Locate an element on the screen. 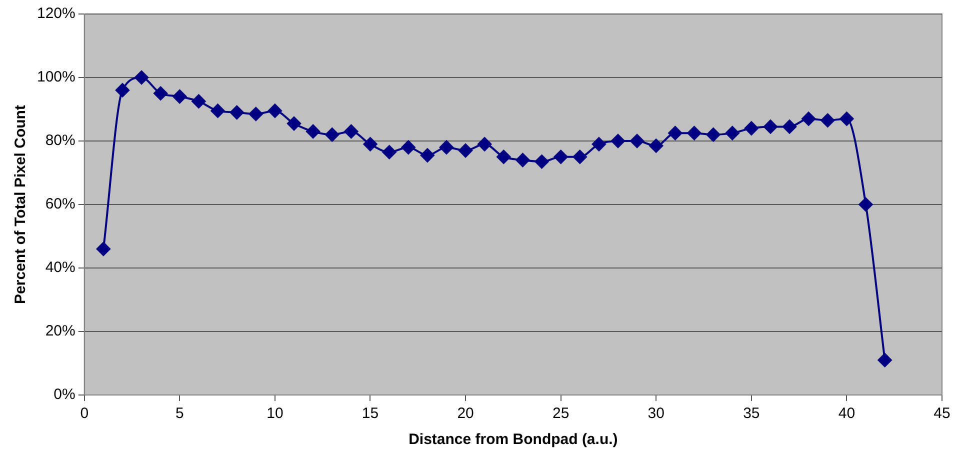 The width and height of the screenshot is (962, 457). x-tick-label: 25 is located at coordinates (561, 413).